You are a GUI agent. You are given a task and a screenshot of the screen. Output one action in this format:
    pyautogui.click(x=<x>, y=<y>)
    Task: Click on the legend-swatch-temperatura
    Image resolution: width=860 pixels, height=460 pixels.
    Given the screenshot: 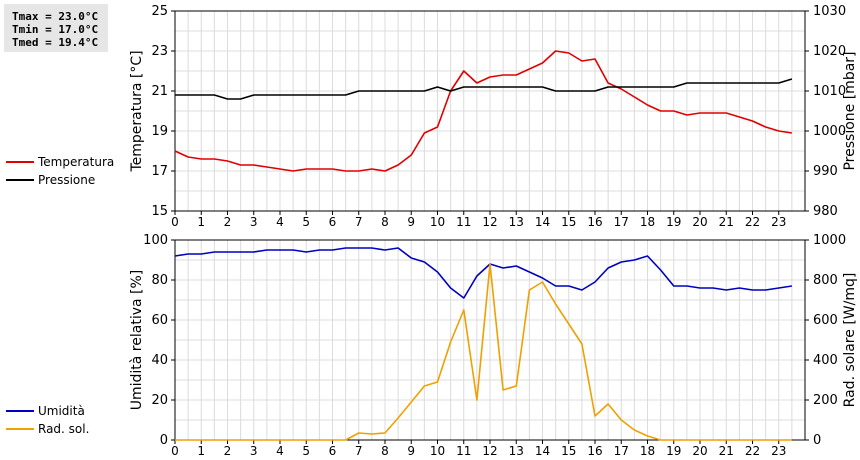 What is the action you would take?
    pyautogui.click(x=20, y=162)
    